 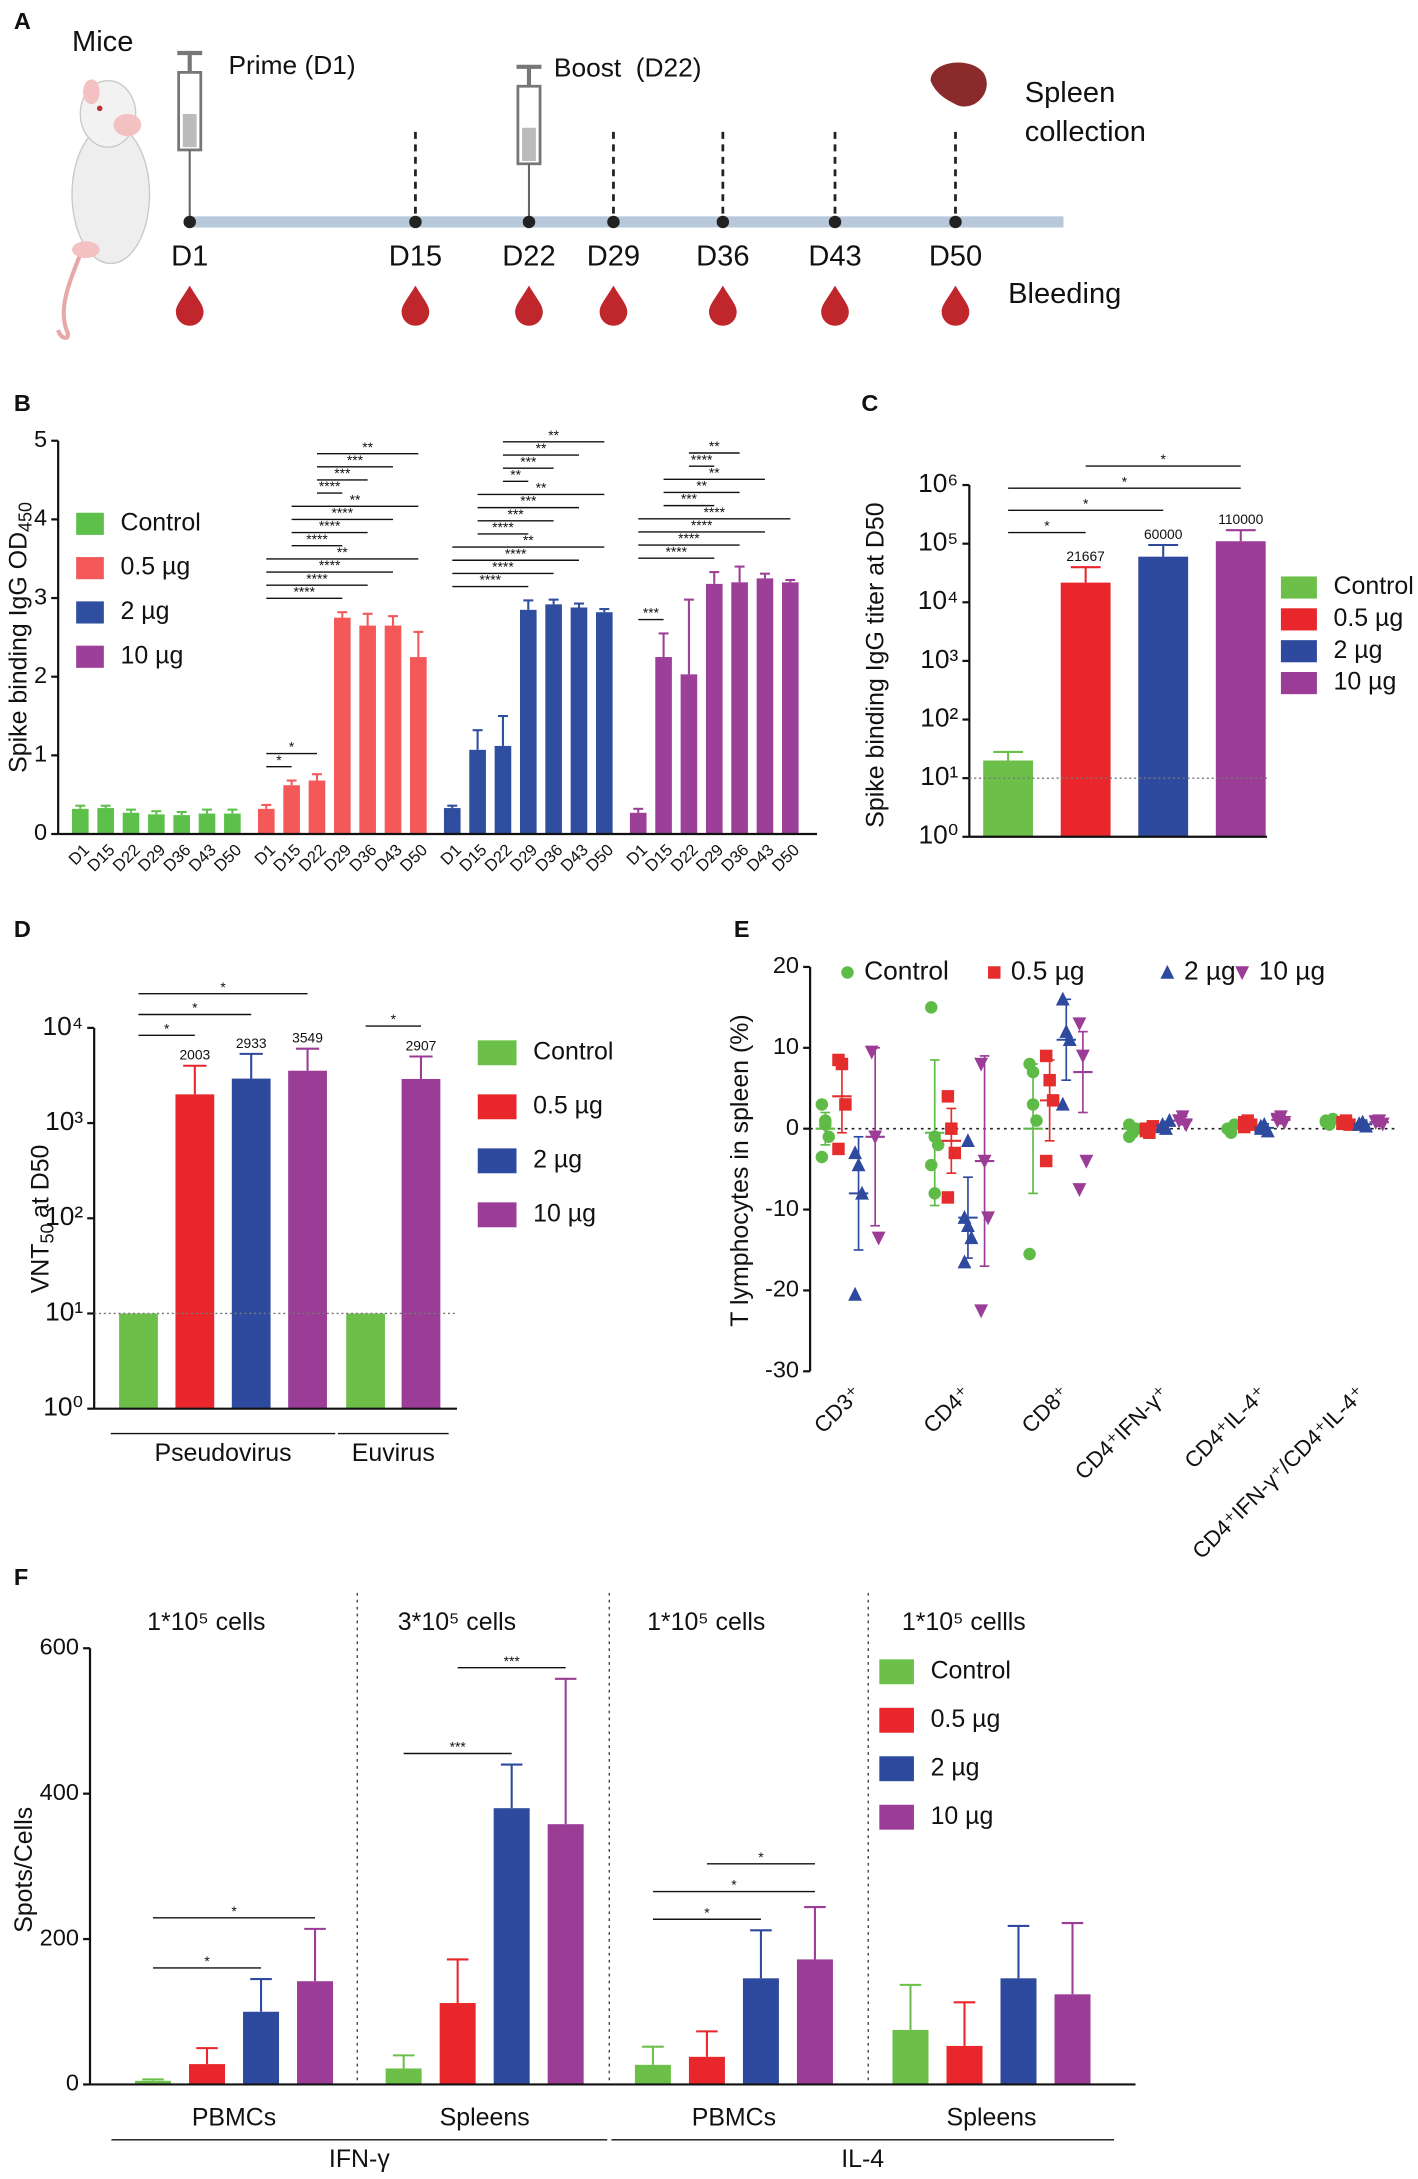 What do you see at coordinates (529, 143) in the screenshot?
I see `syringe-icon` at bounding box center [529, 143].